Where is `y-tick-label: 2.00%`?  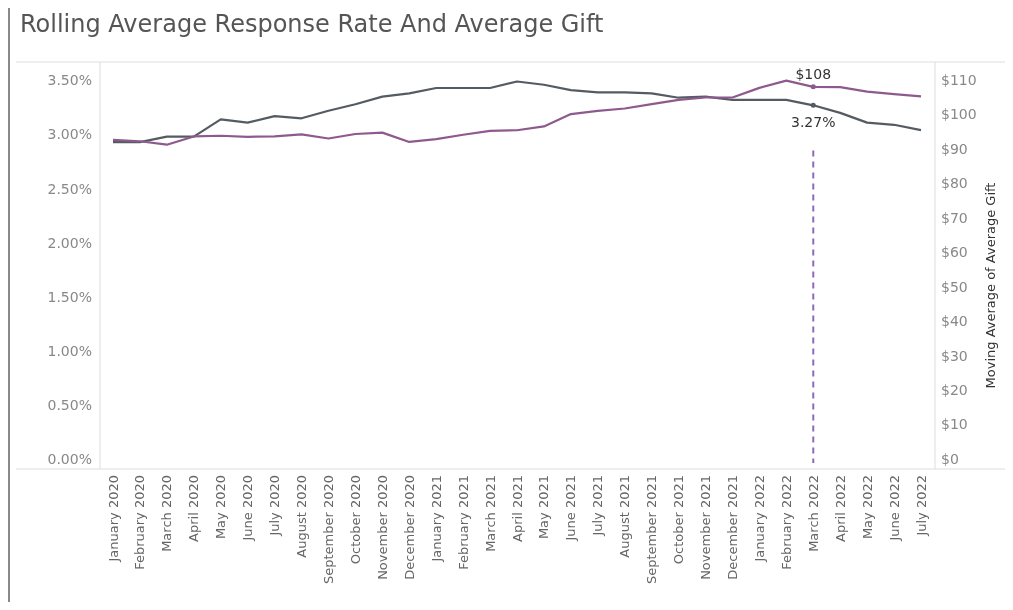 y-tick-label: 2.00% is located at coordinates (69, 242).